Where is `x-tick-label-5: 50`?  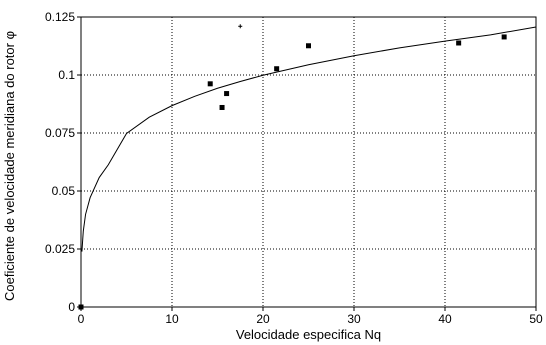
x-tick-label-5: 50 is located at coordinates (536, 319).